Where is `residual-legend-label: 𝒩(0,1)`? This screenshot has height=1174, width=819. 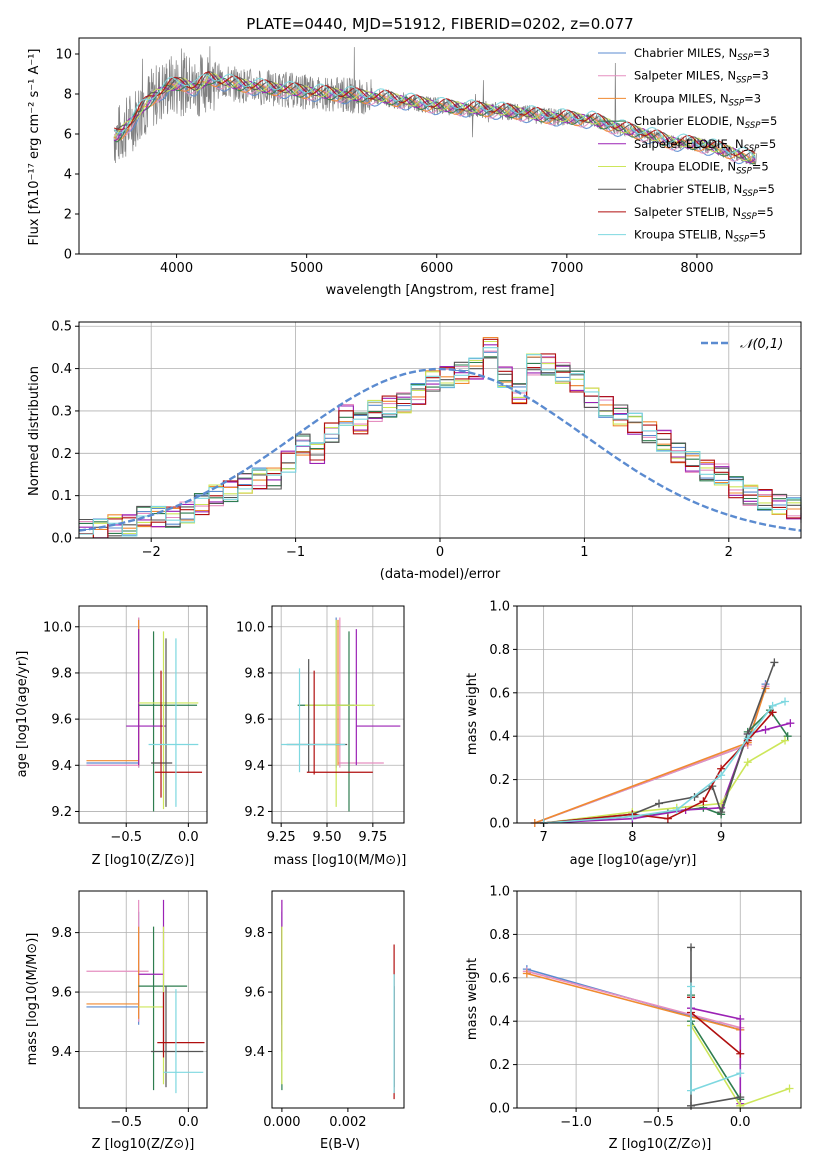 residual-legend-label: 𝒩(0,1) is located at coordinates (761, 344).